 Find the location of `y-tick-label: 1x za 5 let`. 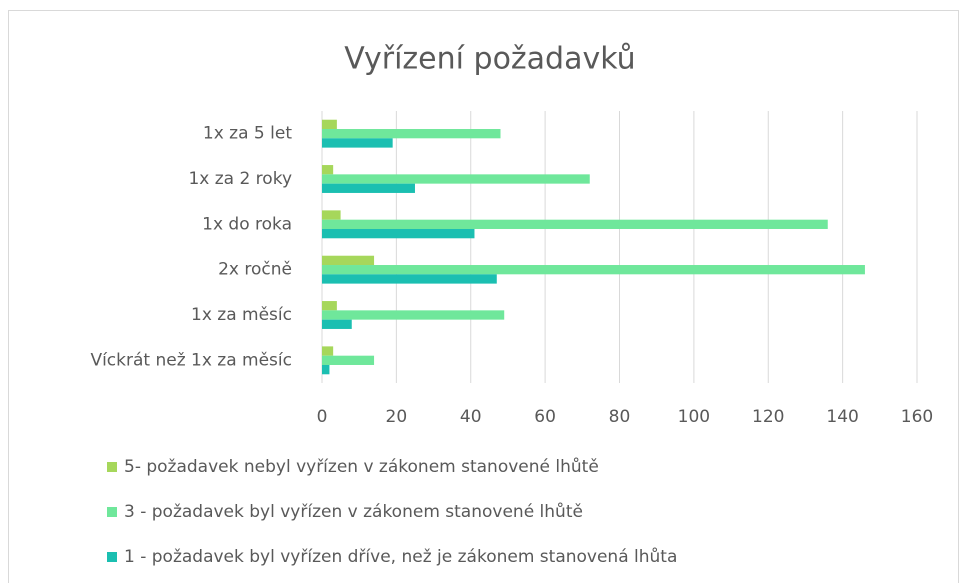

y-tick-label: 1x za 5 let is located at coordinates (247, 134).